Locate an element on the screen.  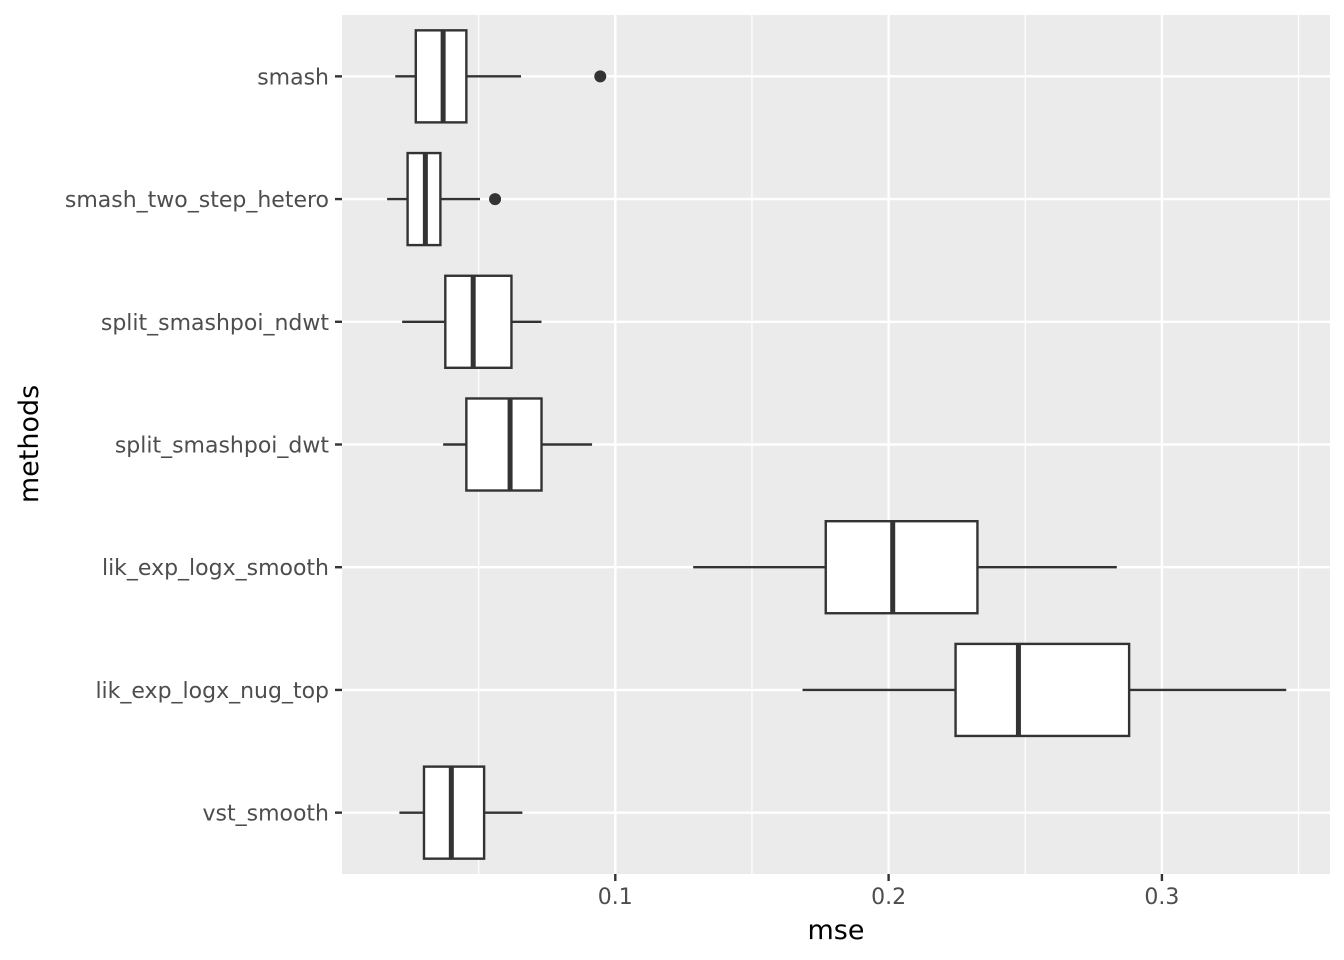
box-lik_exp_logx_nug_top is located at coordinates (1044, 690).